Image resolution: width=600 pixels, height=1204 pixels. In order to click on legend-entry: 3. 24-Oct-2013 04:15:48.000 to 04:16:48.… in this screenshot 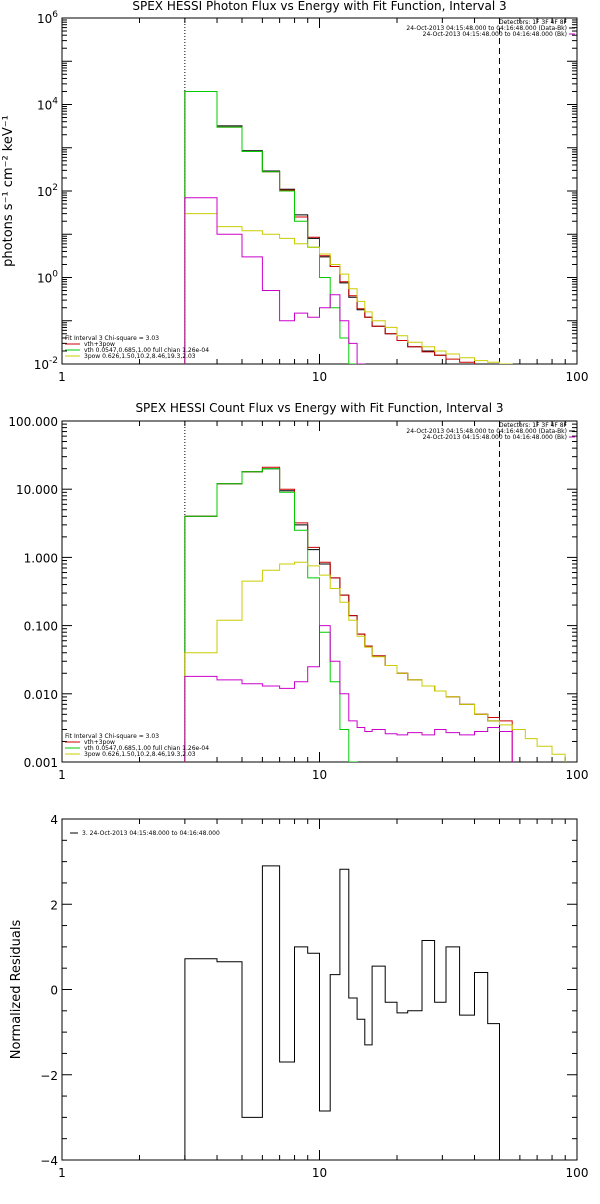, I will do `click(151, 833)`.